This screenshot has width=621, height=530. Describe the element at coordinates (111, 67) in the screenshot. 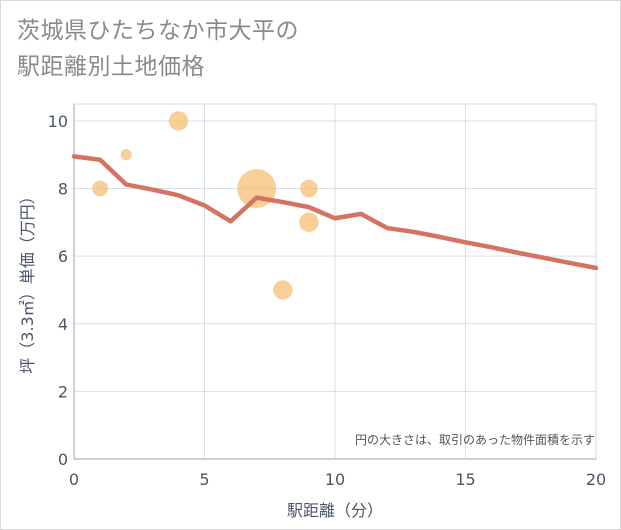

I see `chart-title-line2: 駅距離別土地価格` at that location.